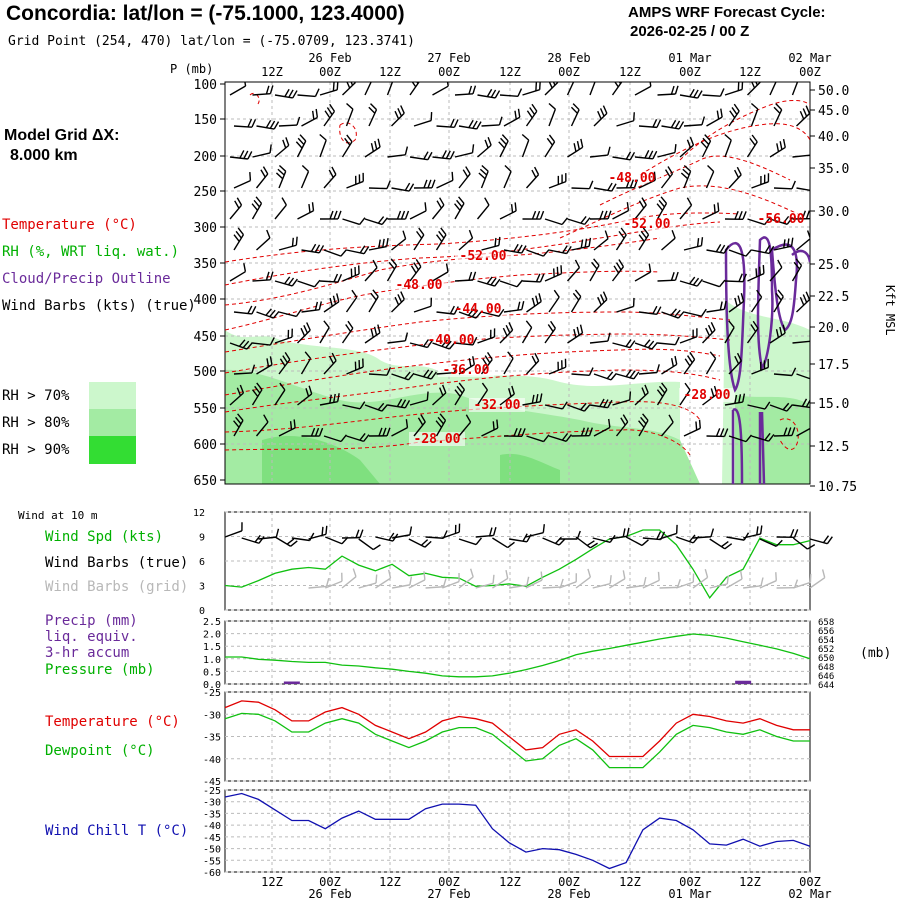 This screenshot has width=900, height=900. Describe the element at coordinates (212, 760) in the screenshot. I see `temp-ytick-label: -40` at that location.